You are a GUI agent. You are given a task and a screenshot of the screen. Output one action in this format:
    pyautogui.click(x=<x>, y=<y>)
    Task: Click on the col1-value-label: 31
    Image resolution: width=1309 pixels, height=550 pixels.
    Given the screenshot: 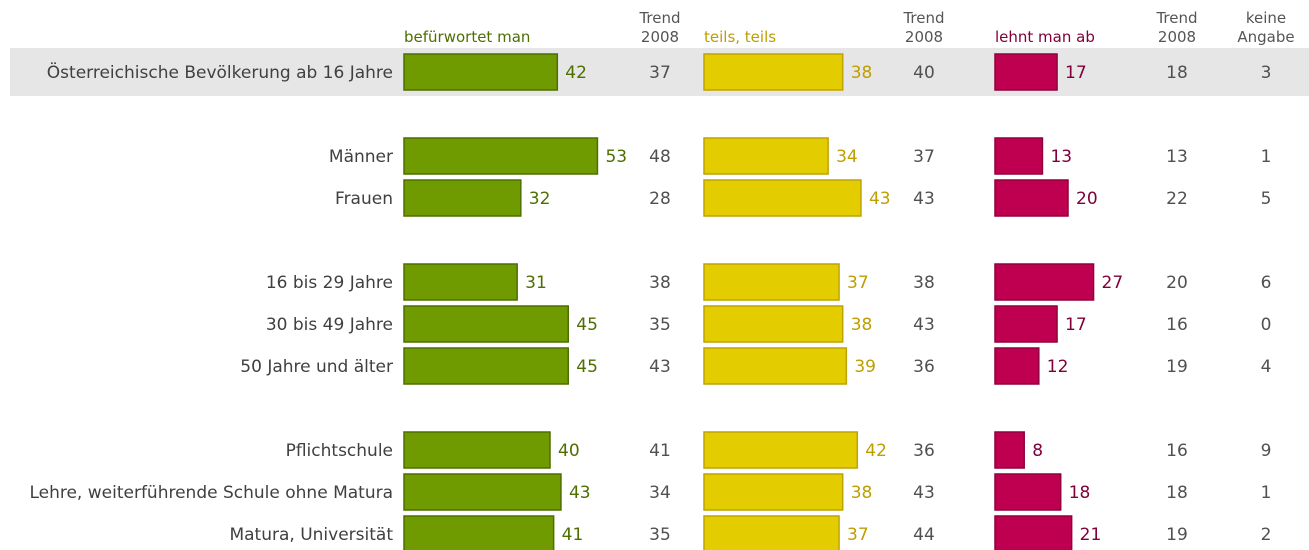 What is the action you would take?
    pyautogui.click(x=536, y=283)
    